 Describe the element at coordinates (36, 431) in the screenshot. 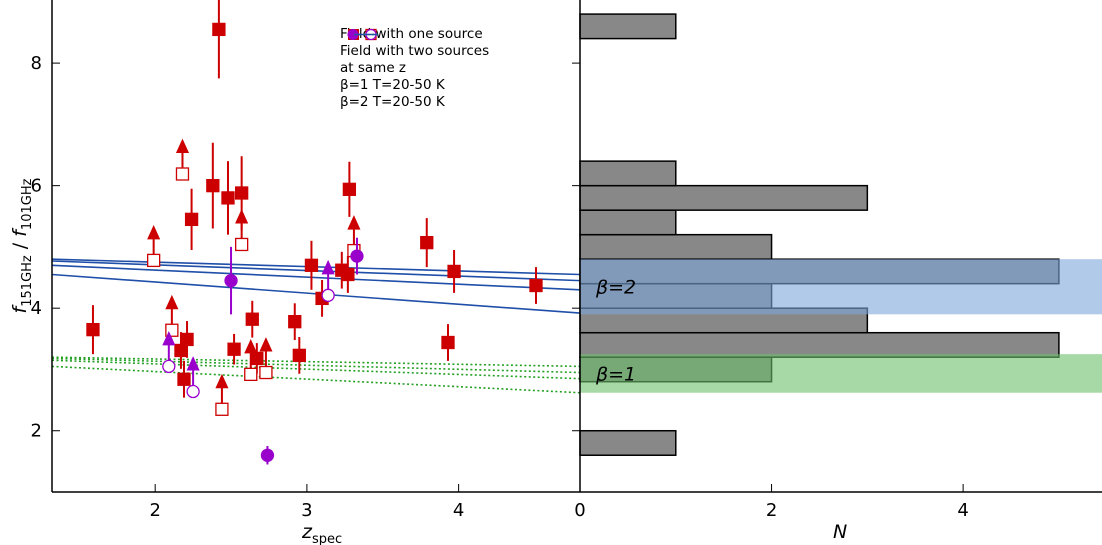

I see `y-tick-label: 2` at that location.